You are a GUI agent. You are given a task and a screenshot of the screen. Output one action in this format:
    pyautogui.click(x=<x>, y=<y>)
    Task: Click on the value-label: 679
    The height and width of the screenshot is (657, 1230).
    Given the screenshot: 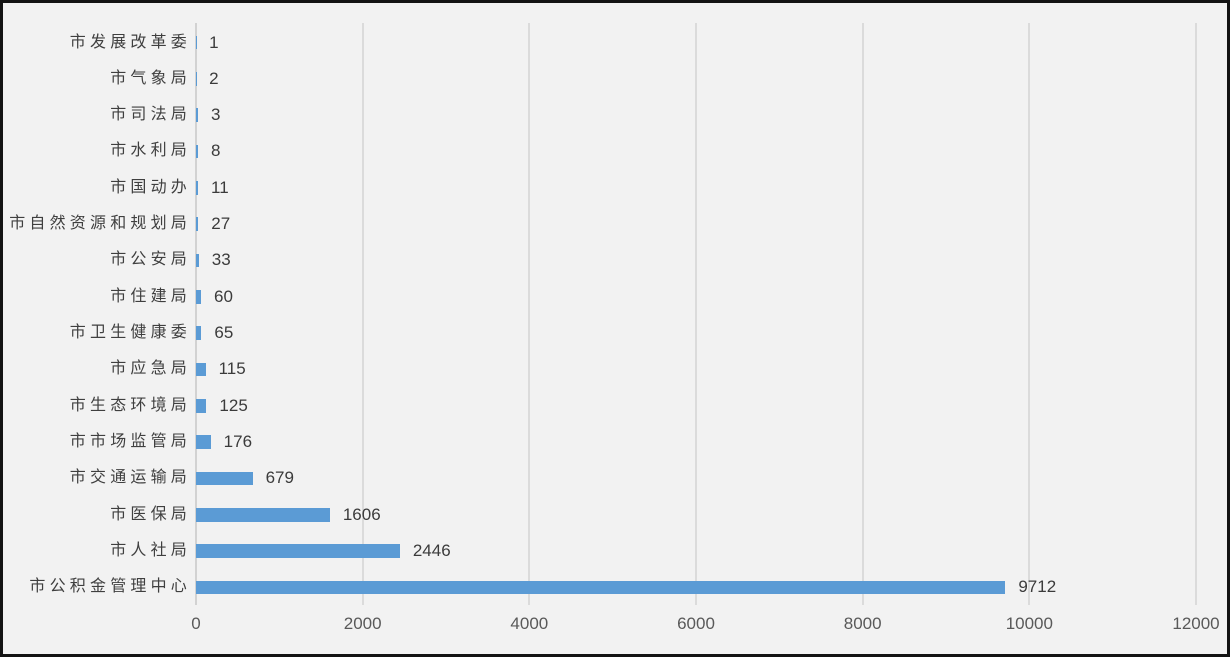 What is the action you would take?
    pyautogui.click(x=279, y=478)
    